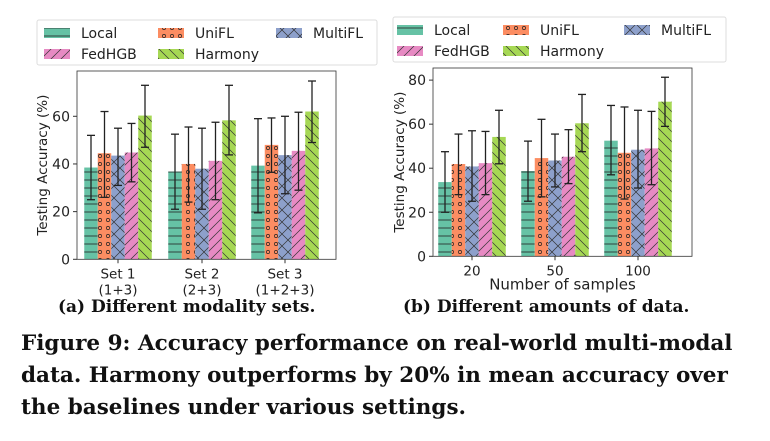  I want to click on subcaption-b: (b) Different amounts of data., so click(546, 307).